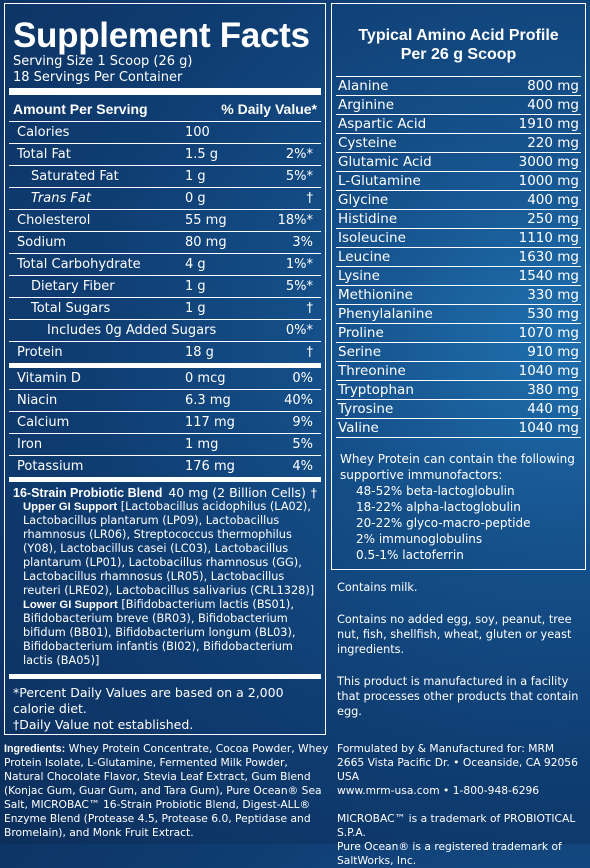  Describe the element at coordinates (132, 330) in the screenshot. I see `nutrient-name: Includes 0g Added Sugars` at that location.